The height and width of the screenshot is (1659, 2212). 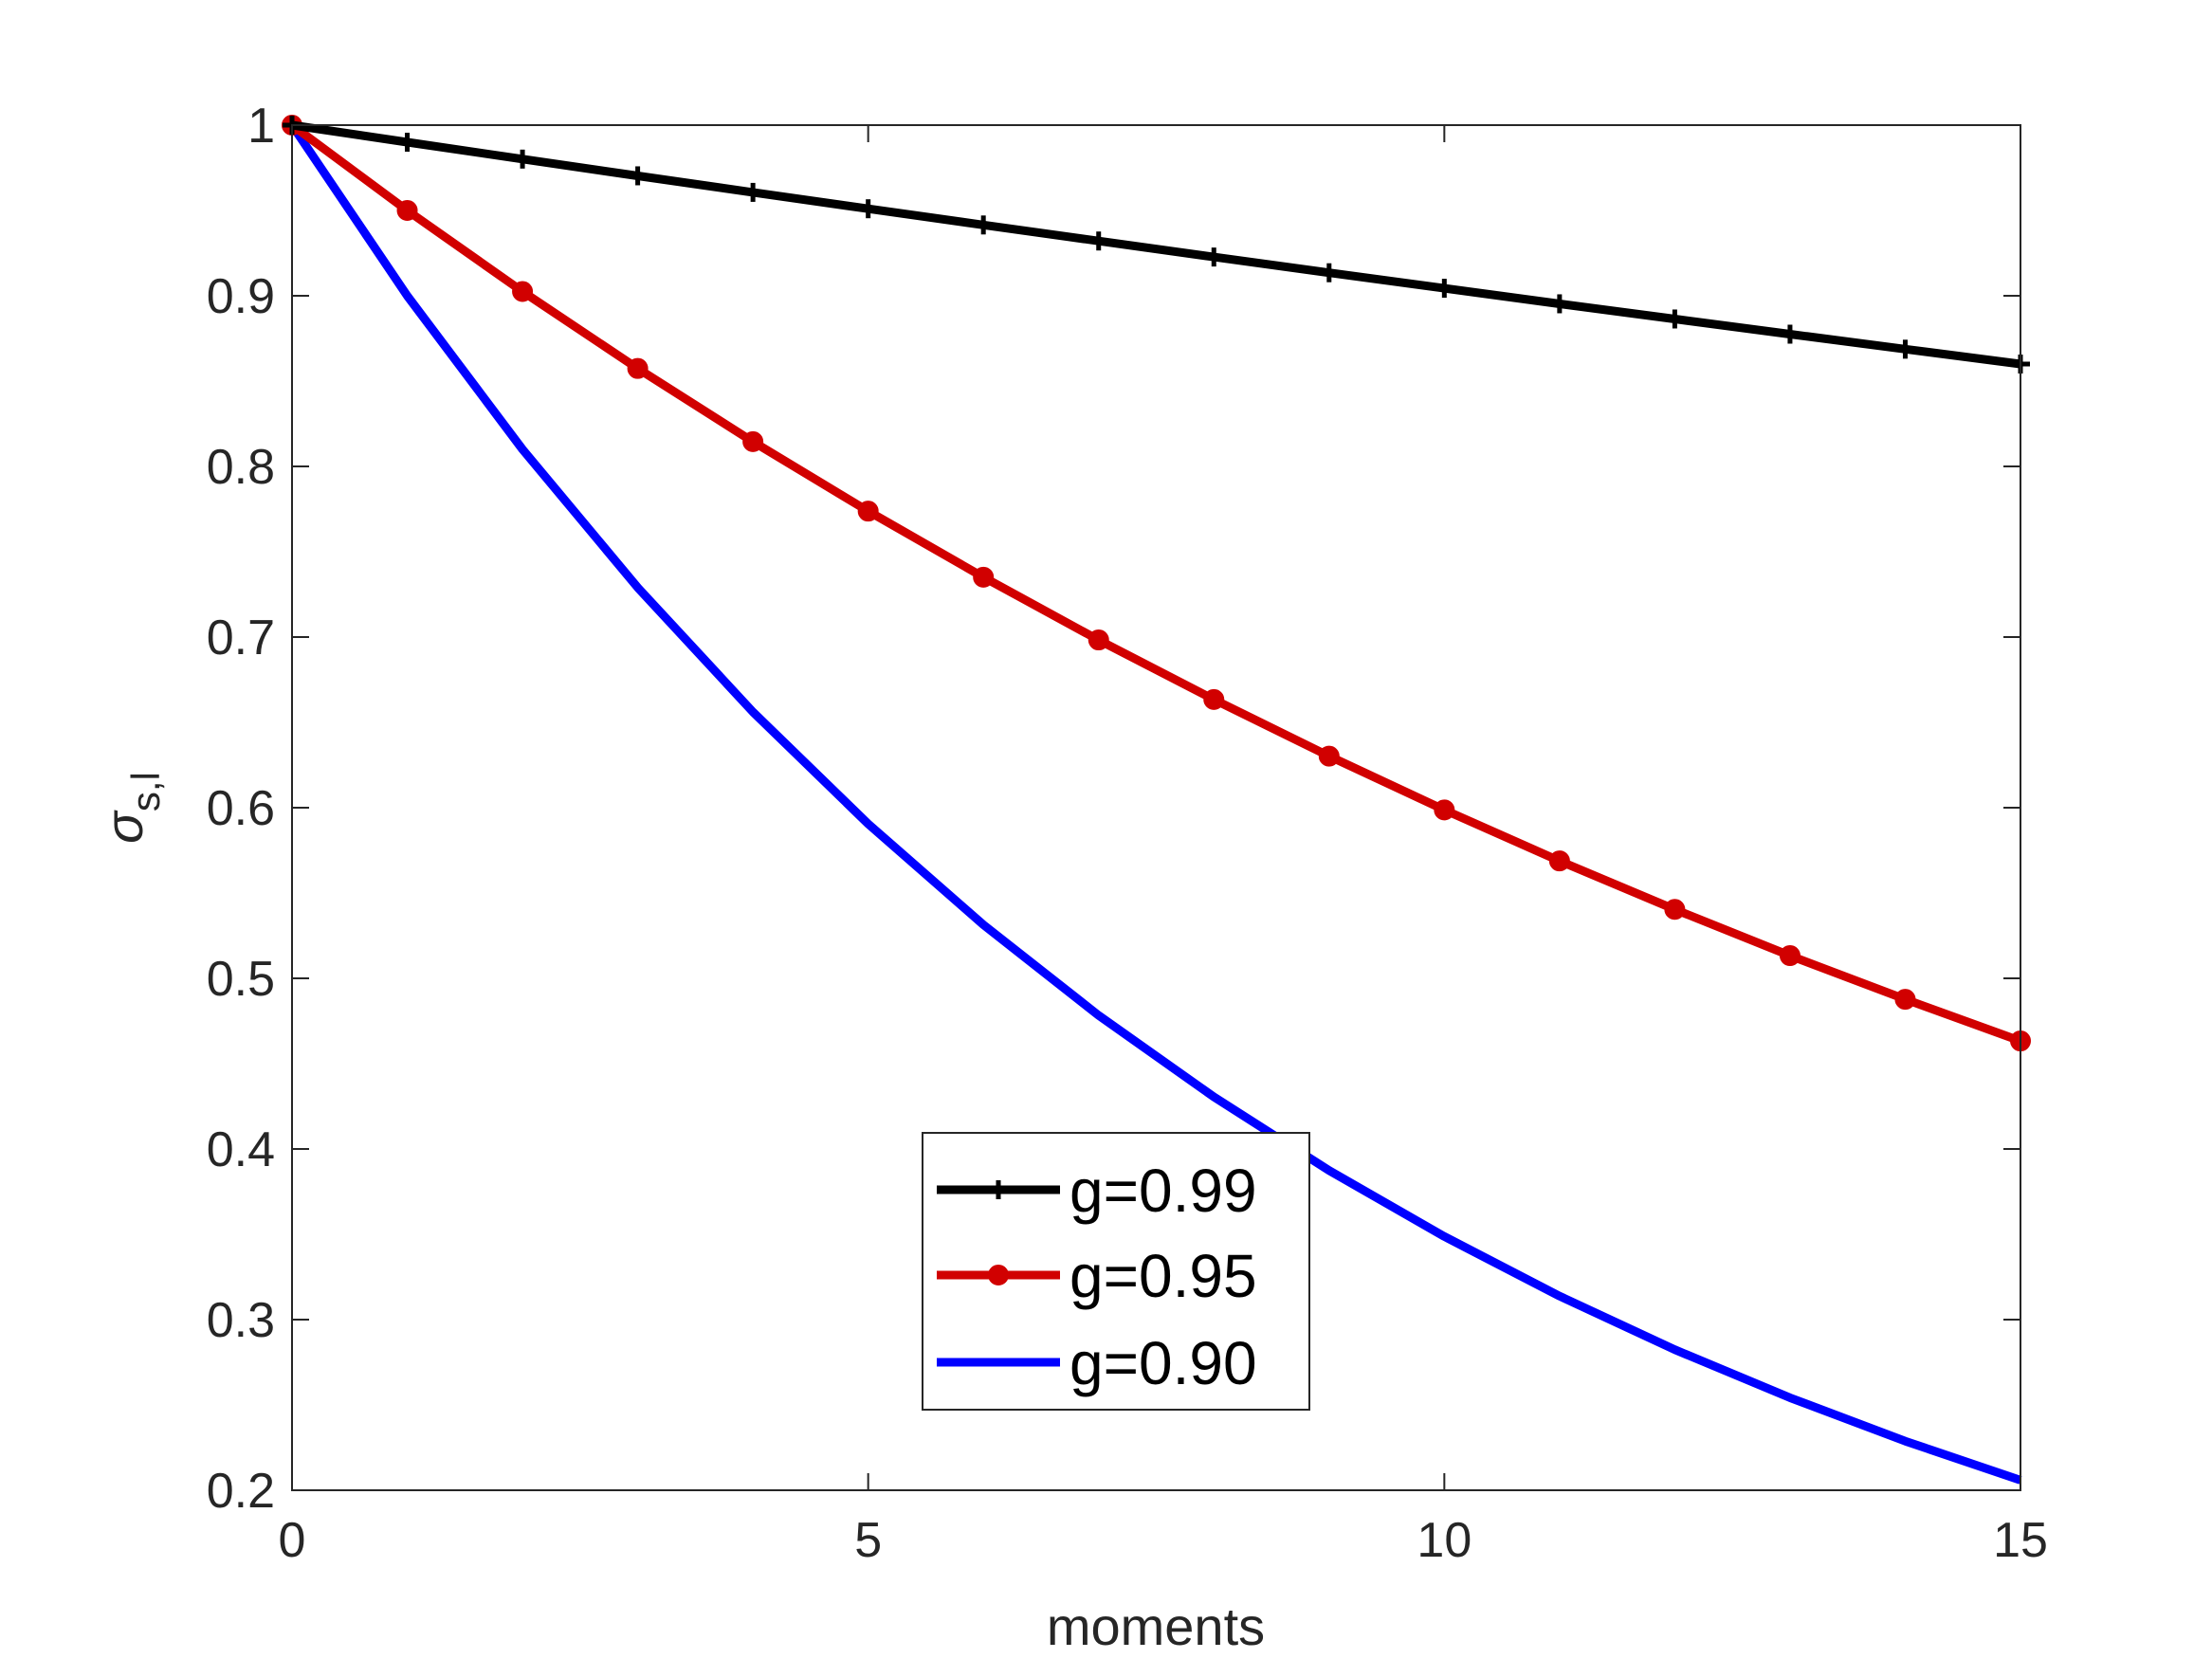 What do you see at coordinates (241, 979) in the screenshot?
I see `y-tick-label: 0.5` at bounding box center [241, 979].